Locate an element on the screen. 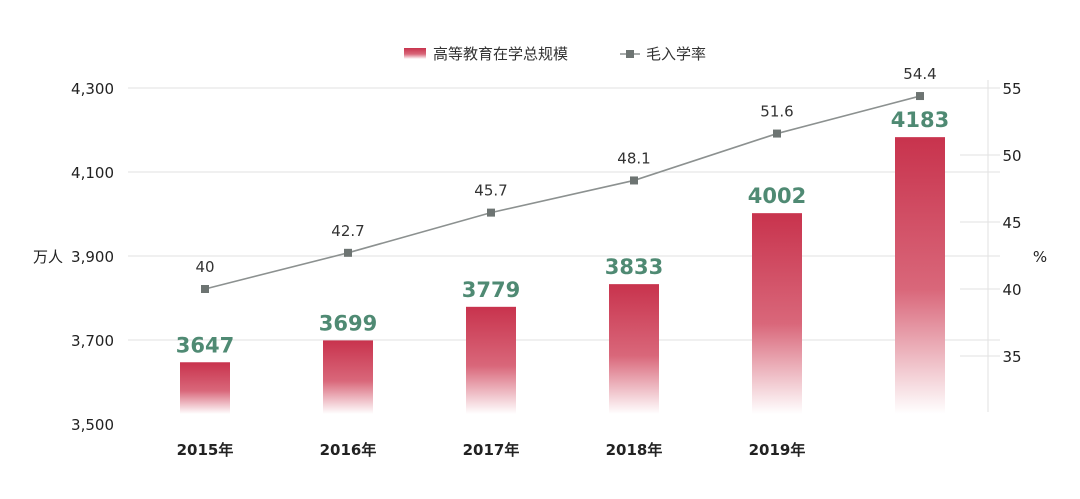  x-tick-label: 2017年 is located at coordinates (491, 450).